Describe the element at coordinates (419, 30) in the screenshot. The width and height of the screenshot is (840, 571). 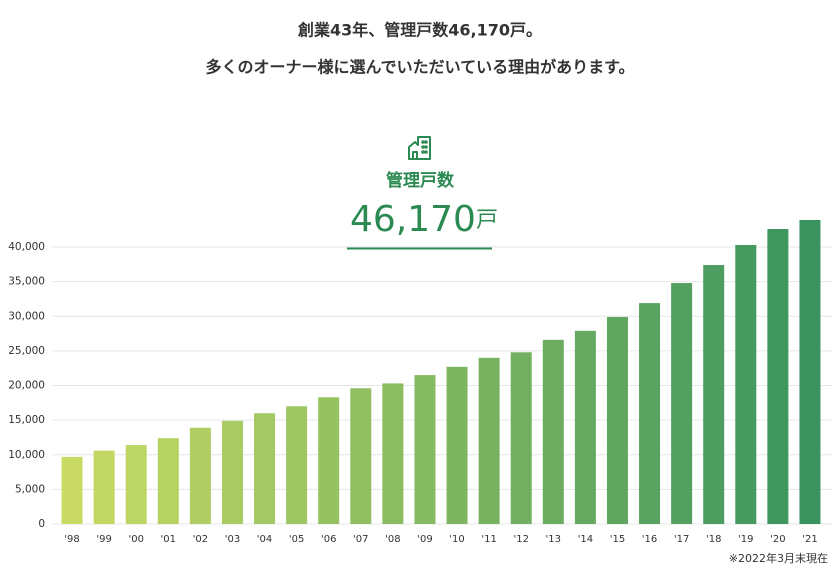
I see `headline: 創業43年、管理戸数46,170戸。` at that location.